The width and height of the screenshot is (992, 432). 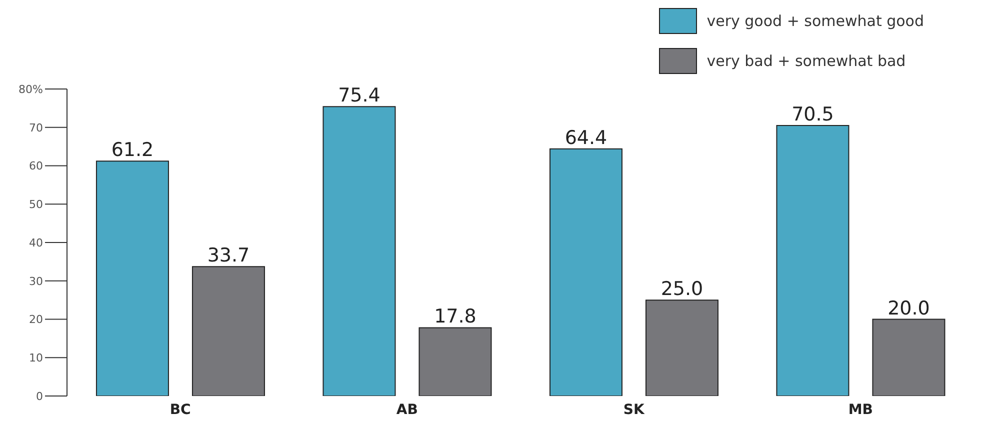 What do you see at coordinates (36, 281) in the screenshot?
I see `y-tick-label: 30` at bounding box center [36, 281].